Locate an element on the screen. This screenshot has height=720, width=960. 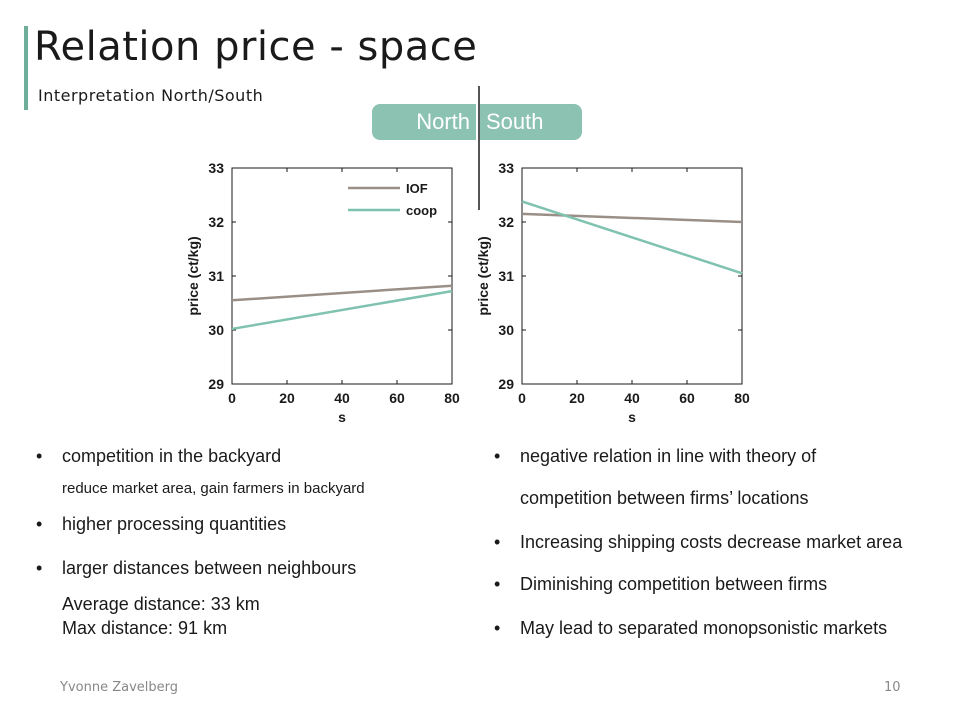
north-chart: 29 30 31 32 33 0 20 40 60 80 s price (ct/kg) IOF coop is located at coordinates (322, 292).